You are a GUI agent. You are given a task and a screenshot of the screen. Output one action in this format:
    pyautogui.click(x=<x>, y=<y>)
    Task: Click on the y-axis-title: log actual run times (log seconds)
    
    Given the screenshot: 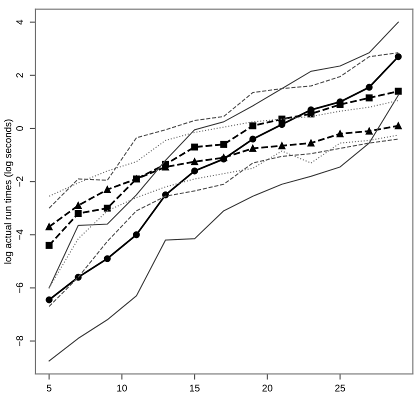 What is the action you would take?
    pyautogui.click(x=9, y=191)
    